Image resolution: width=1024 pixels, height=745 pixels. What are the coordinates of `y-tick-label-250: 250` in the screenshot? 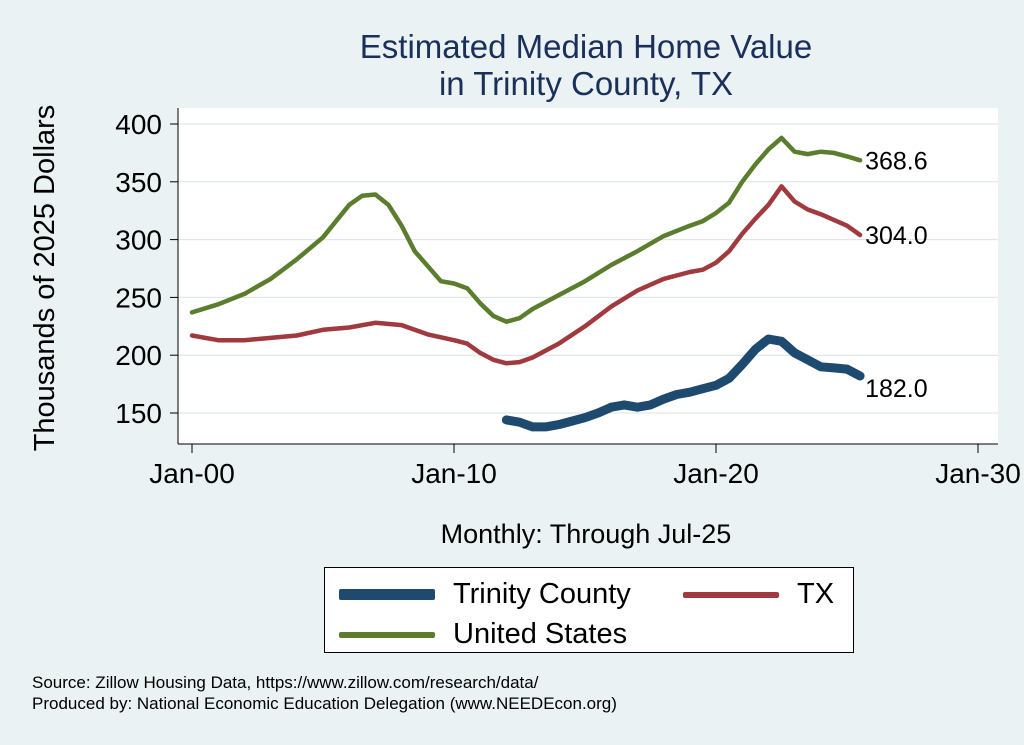 It's located at (138, 297).